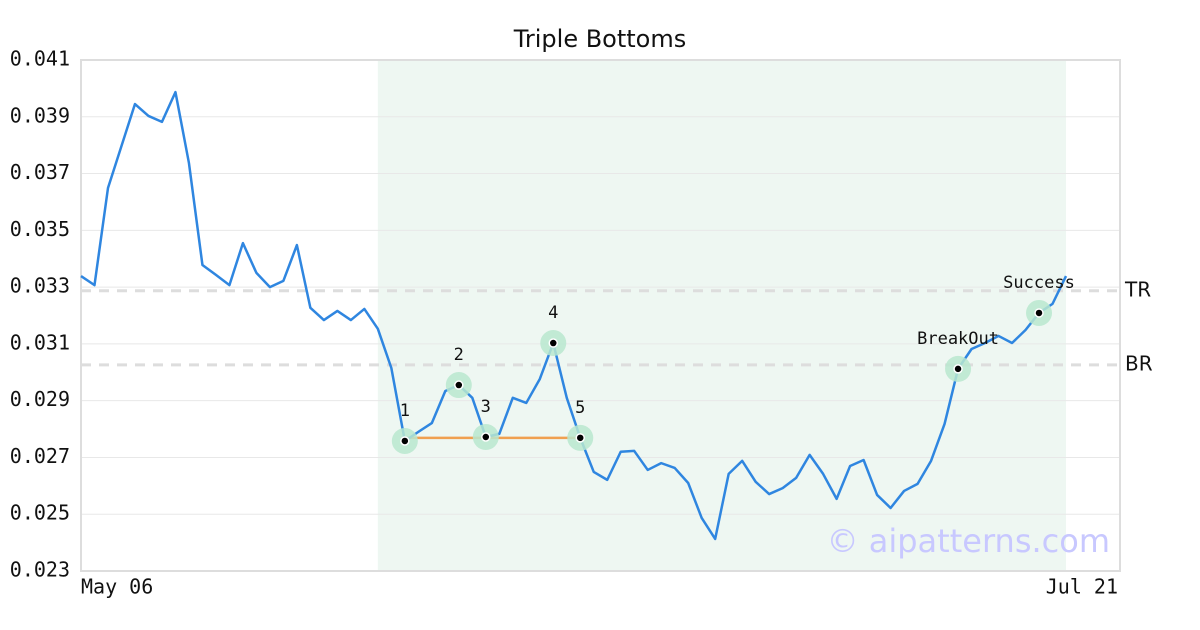 This screenshot has height=630, width=1200. What do you see at coordinates (40, 570) in the screenshot?
I see `y-tick-label: 0.023` at bounding box center [40, 570].